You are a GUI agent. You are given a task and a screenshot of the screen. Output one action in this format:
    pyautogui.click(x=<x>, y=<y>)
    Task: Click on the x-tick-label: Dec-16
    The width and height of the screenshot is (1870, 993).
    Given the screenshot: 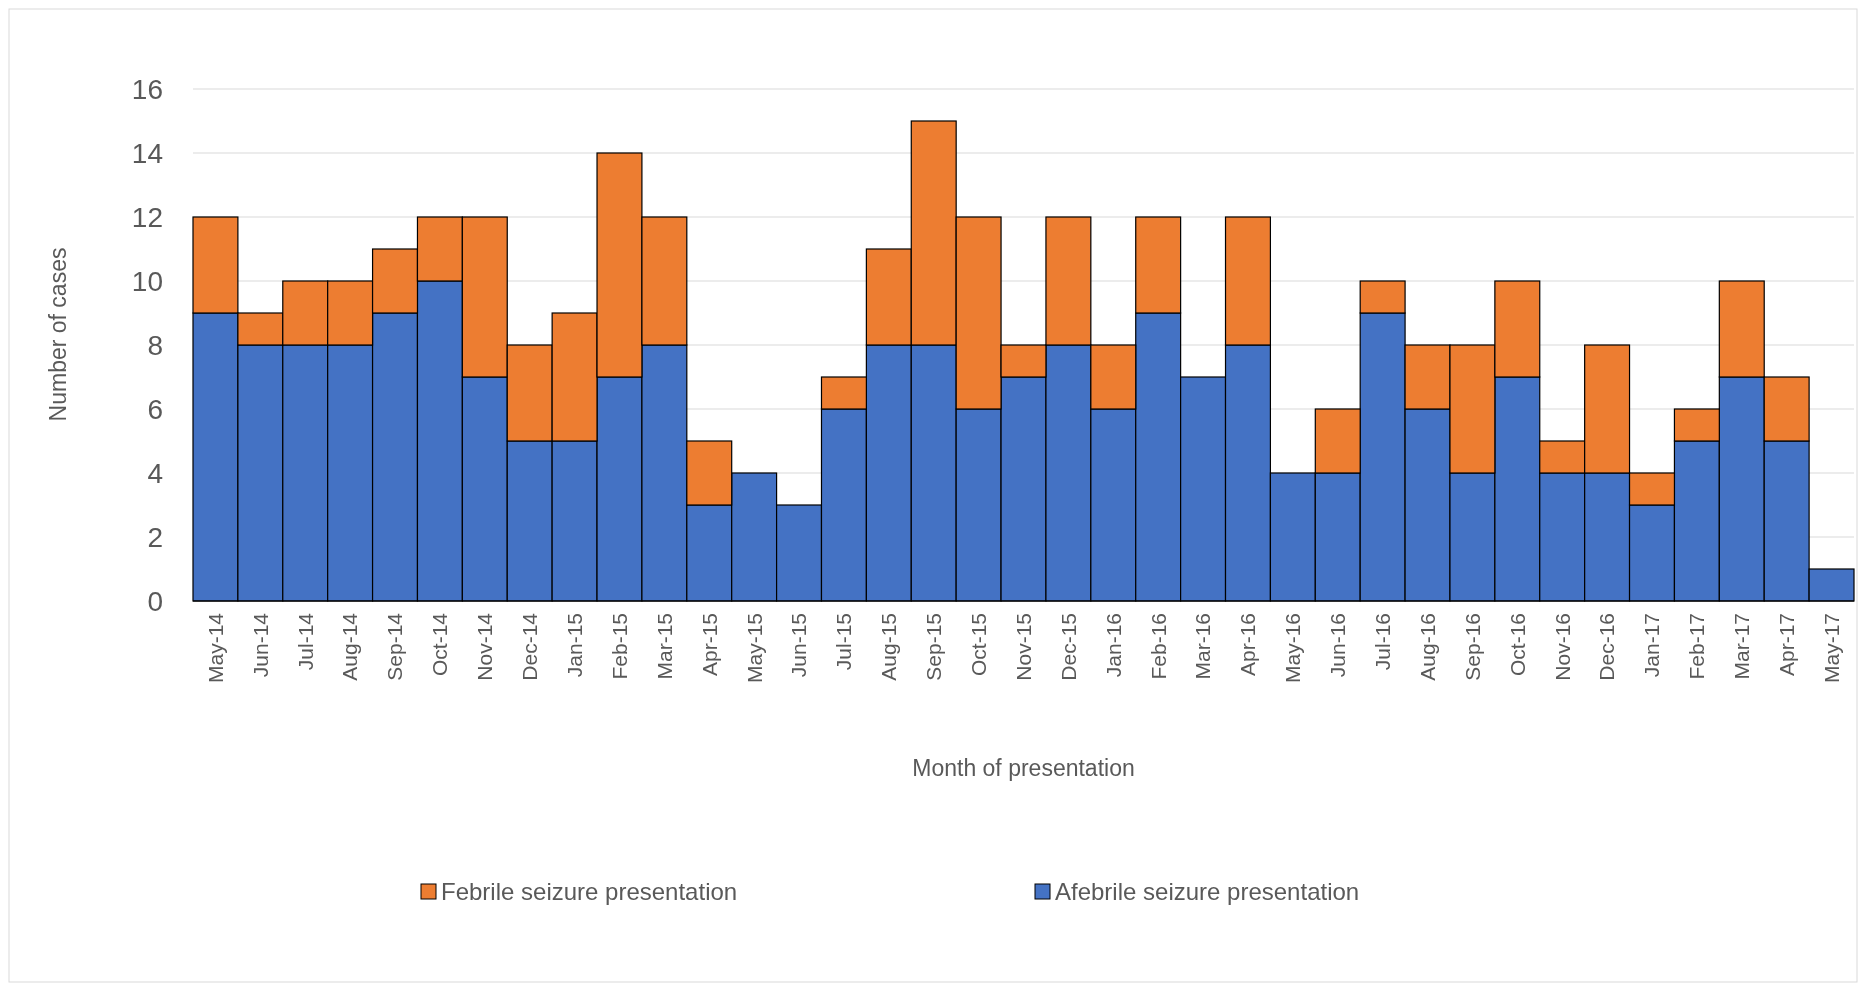 What is the action you would take?
    pyautogui.click(x=1607, y=647)
    